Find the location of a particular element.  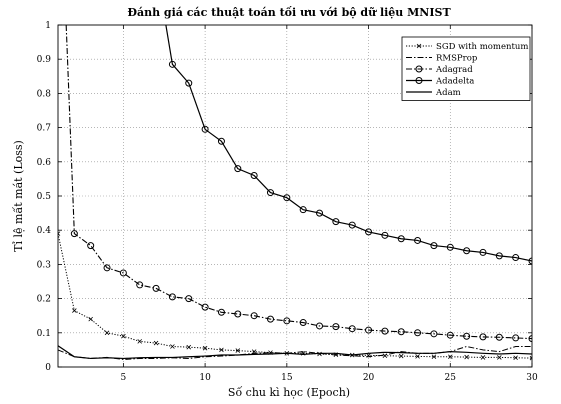

y-tick-label: 0.9 is located at coordinates (44, 60).